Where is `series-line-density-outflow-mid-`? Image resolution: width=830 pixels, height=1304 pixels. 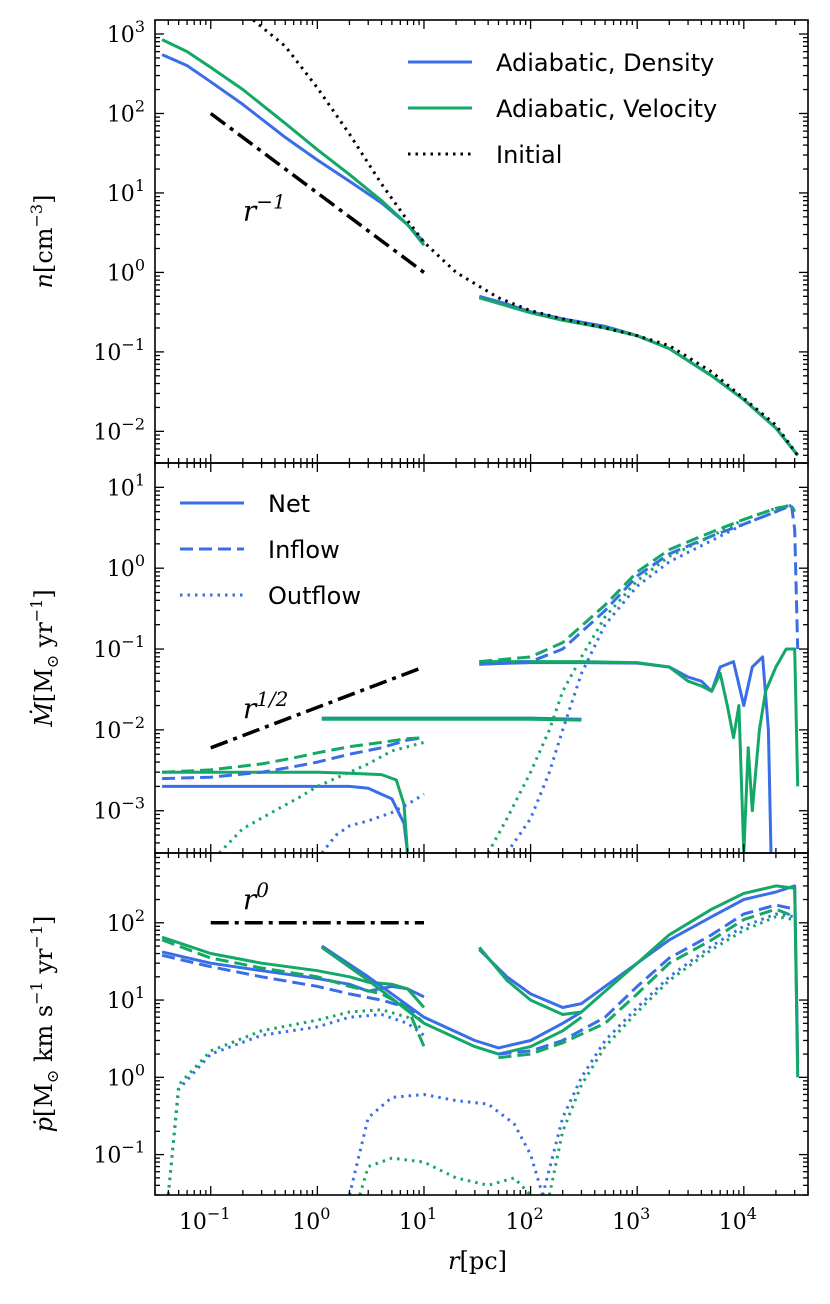 series-line-density-outflow-mid- is located at coordinates (446, 1144).